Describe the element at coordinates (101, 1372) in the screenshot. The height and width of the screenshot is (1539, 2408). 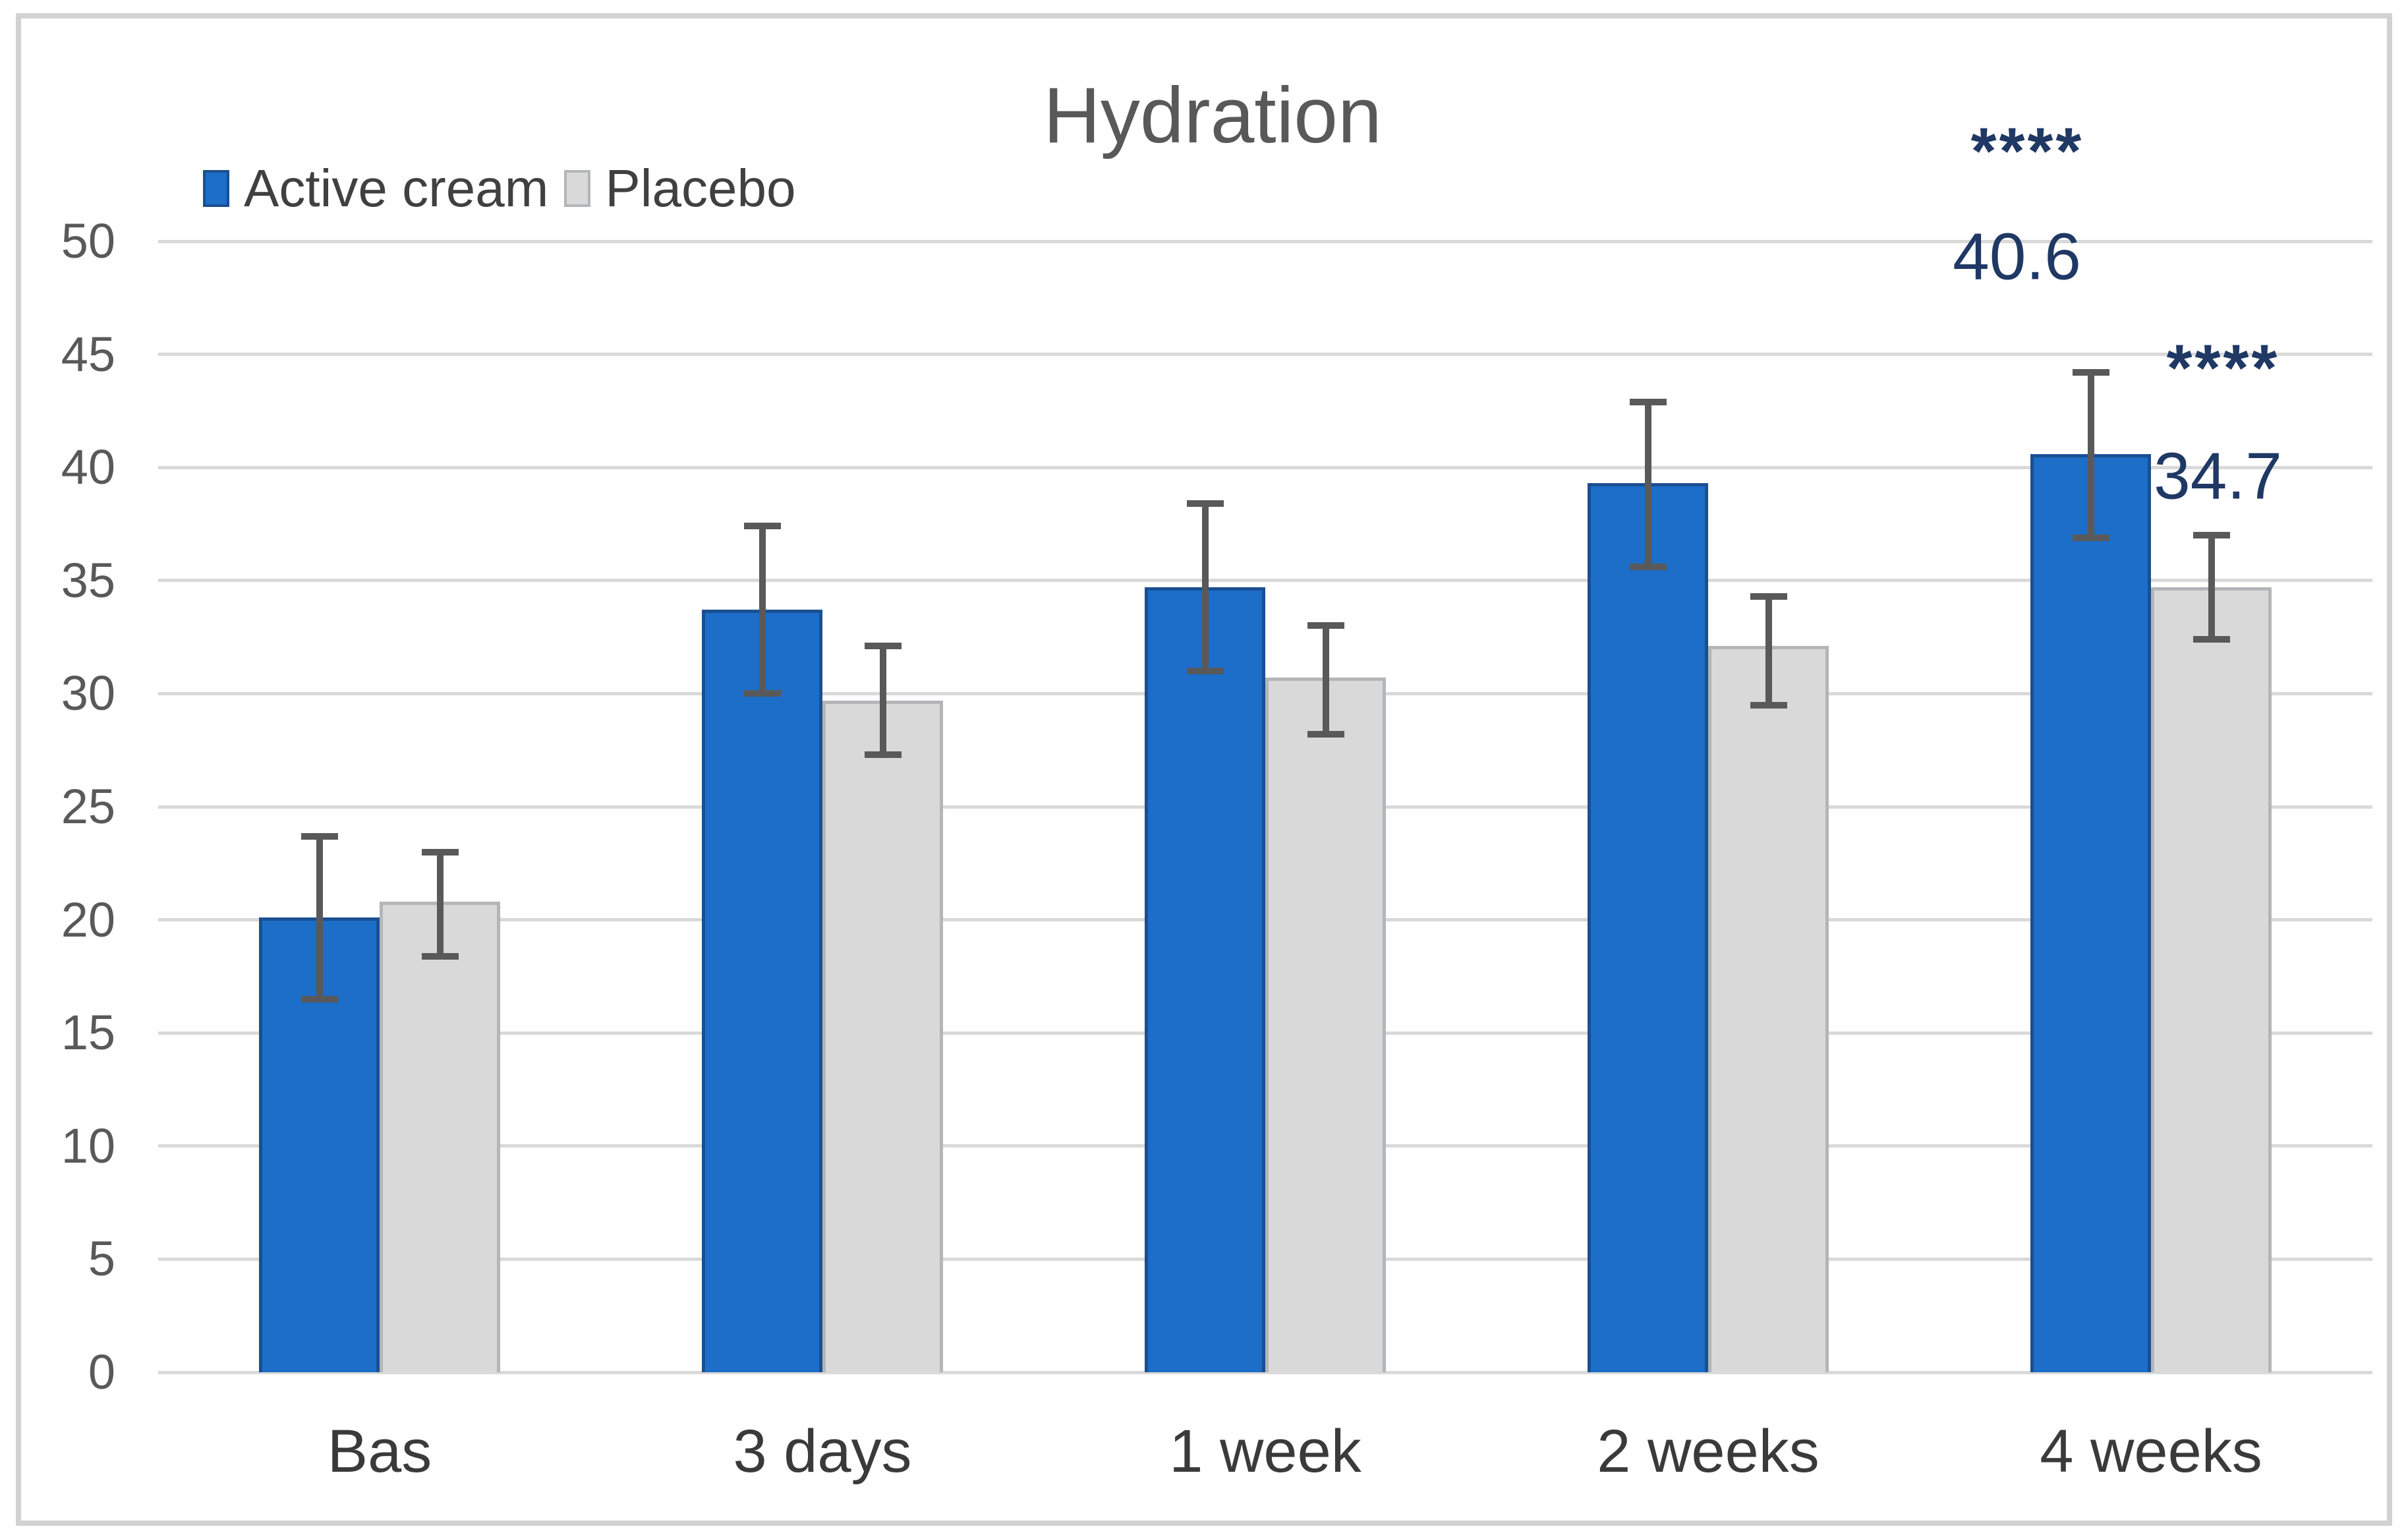
I see `y-tick-label-0: 0` at that location.